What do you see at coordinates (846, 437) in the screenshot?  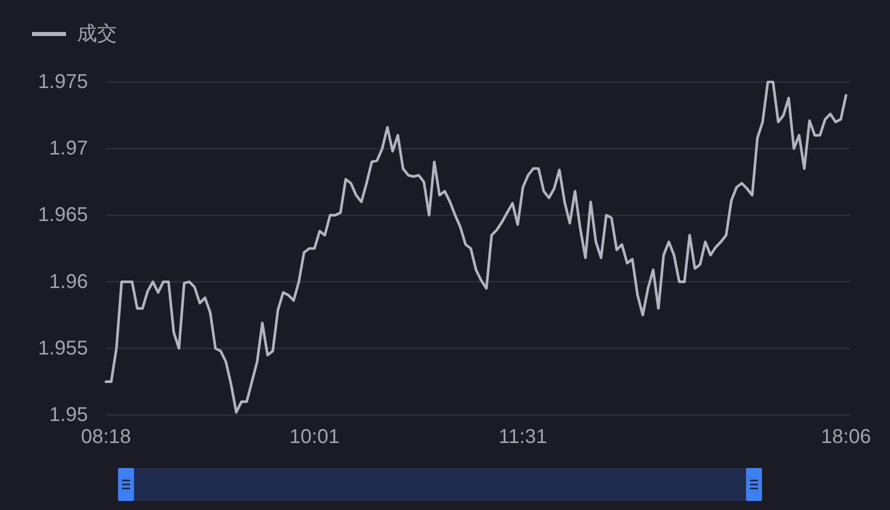 I see `x-tick-label: 18:06` at bounding box center [846, 437].